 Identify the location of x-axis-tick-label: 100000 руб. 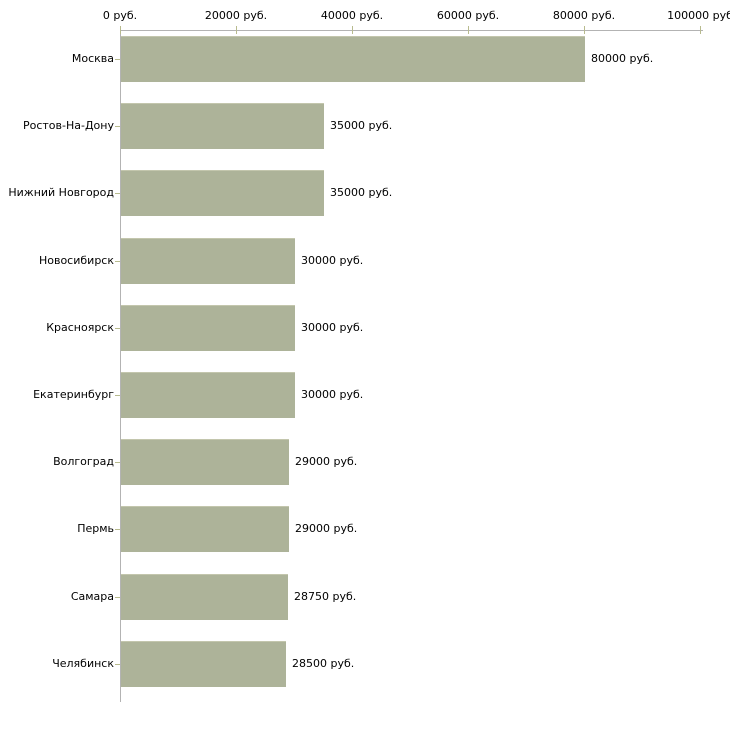
(698, 15).